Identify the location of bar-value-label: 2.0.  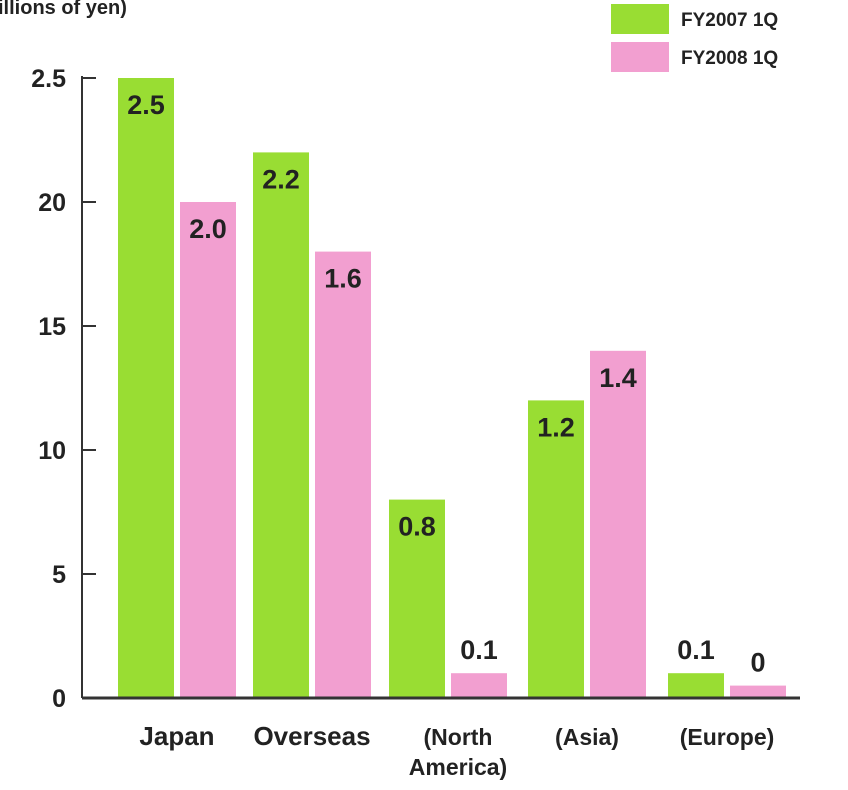
(208, 229).